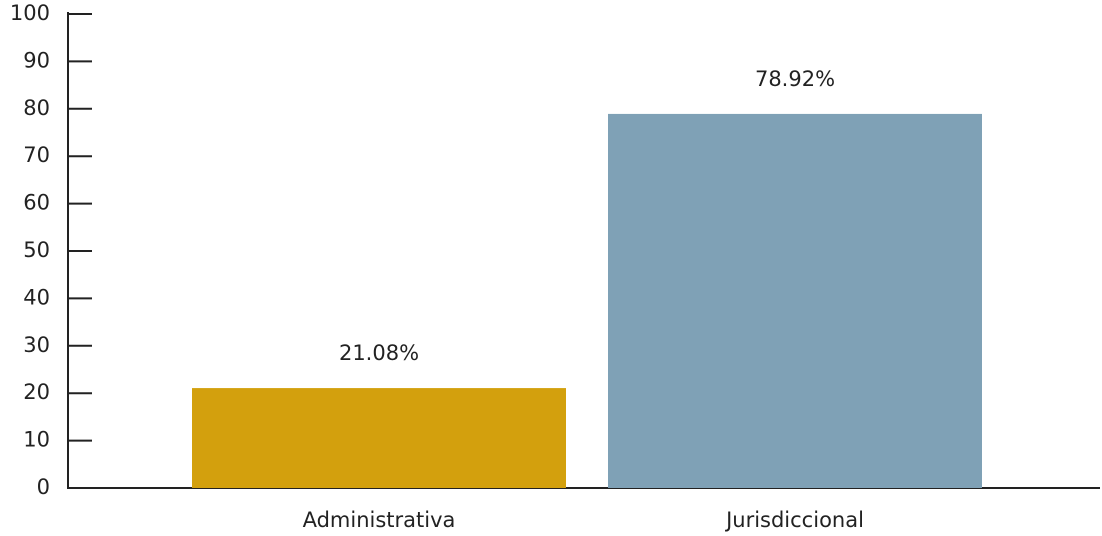  Describe the element at coordinates (794, 520) in the screenshot. I see `x-tick-label: Jurisdiccional` at that location.